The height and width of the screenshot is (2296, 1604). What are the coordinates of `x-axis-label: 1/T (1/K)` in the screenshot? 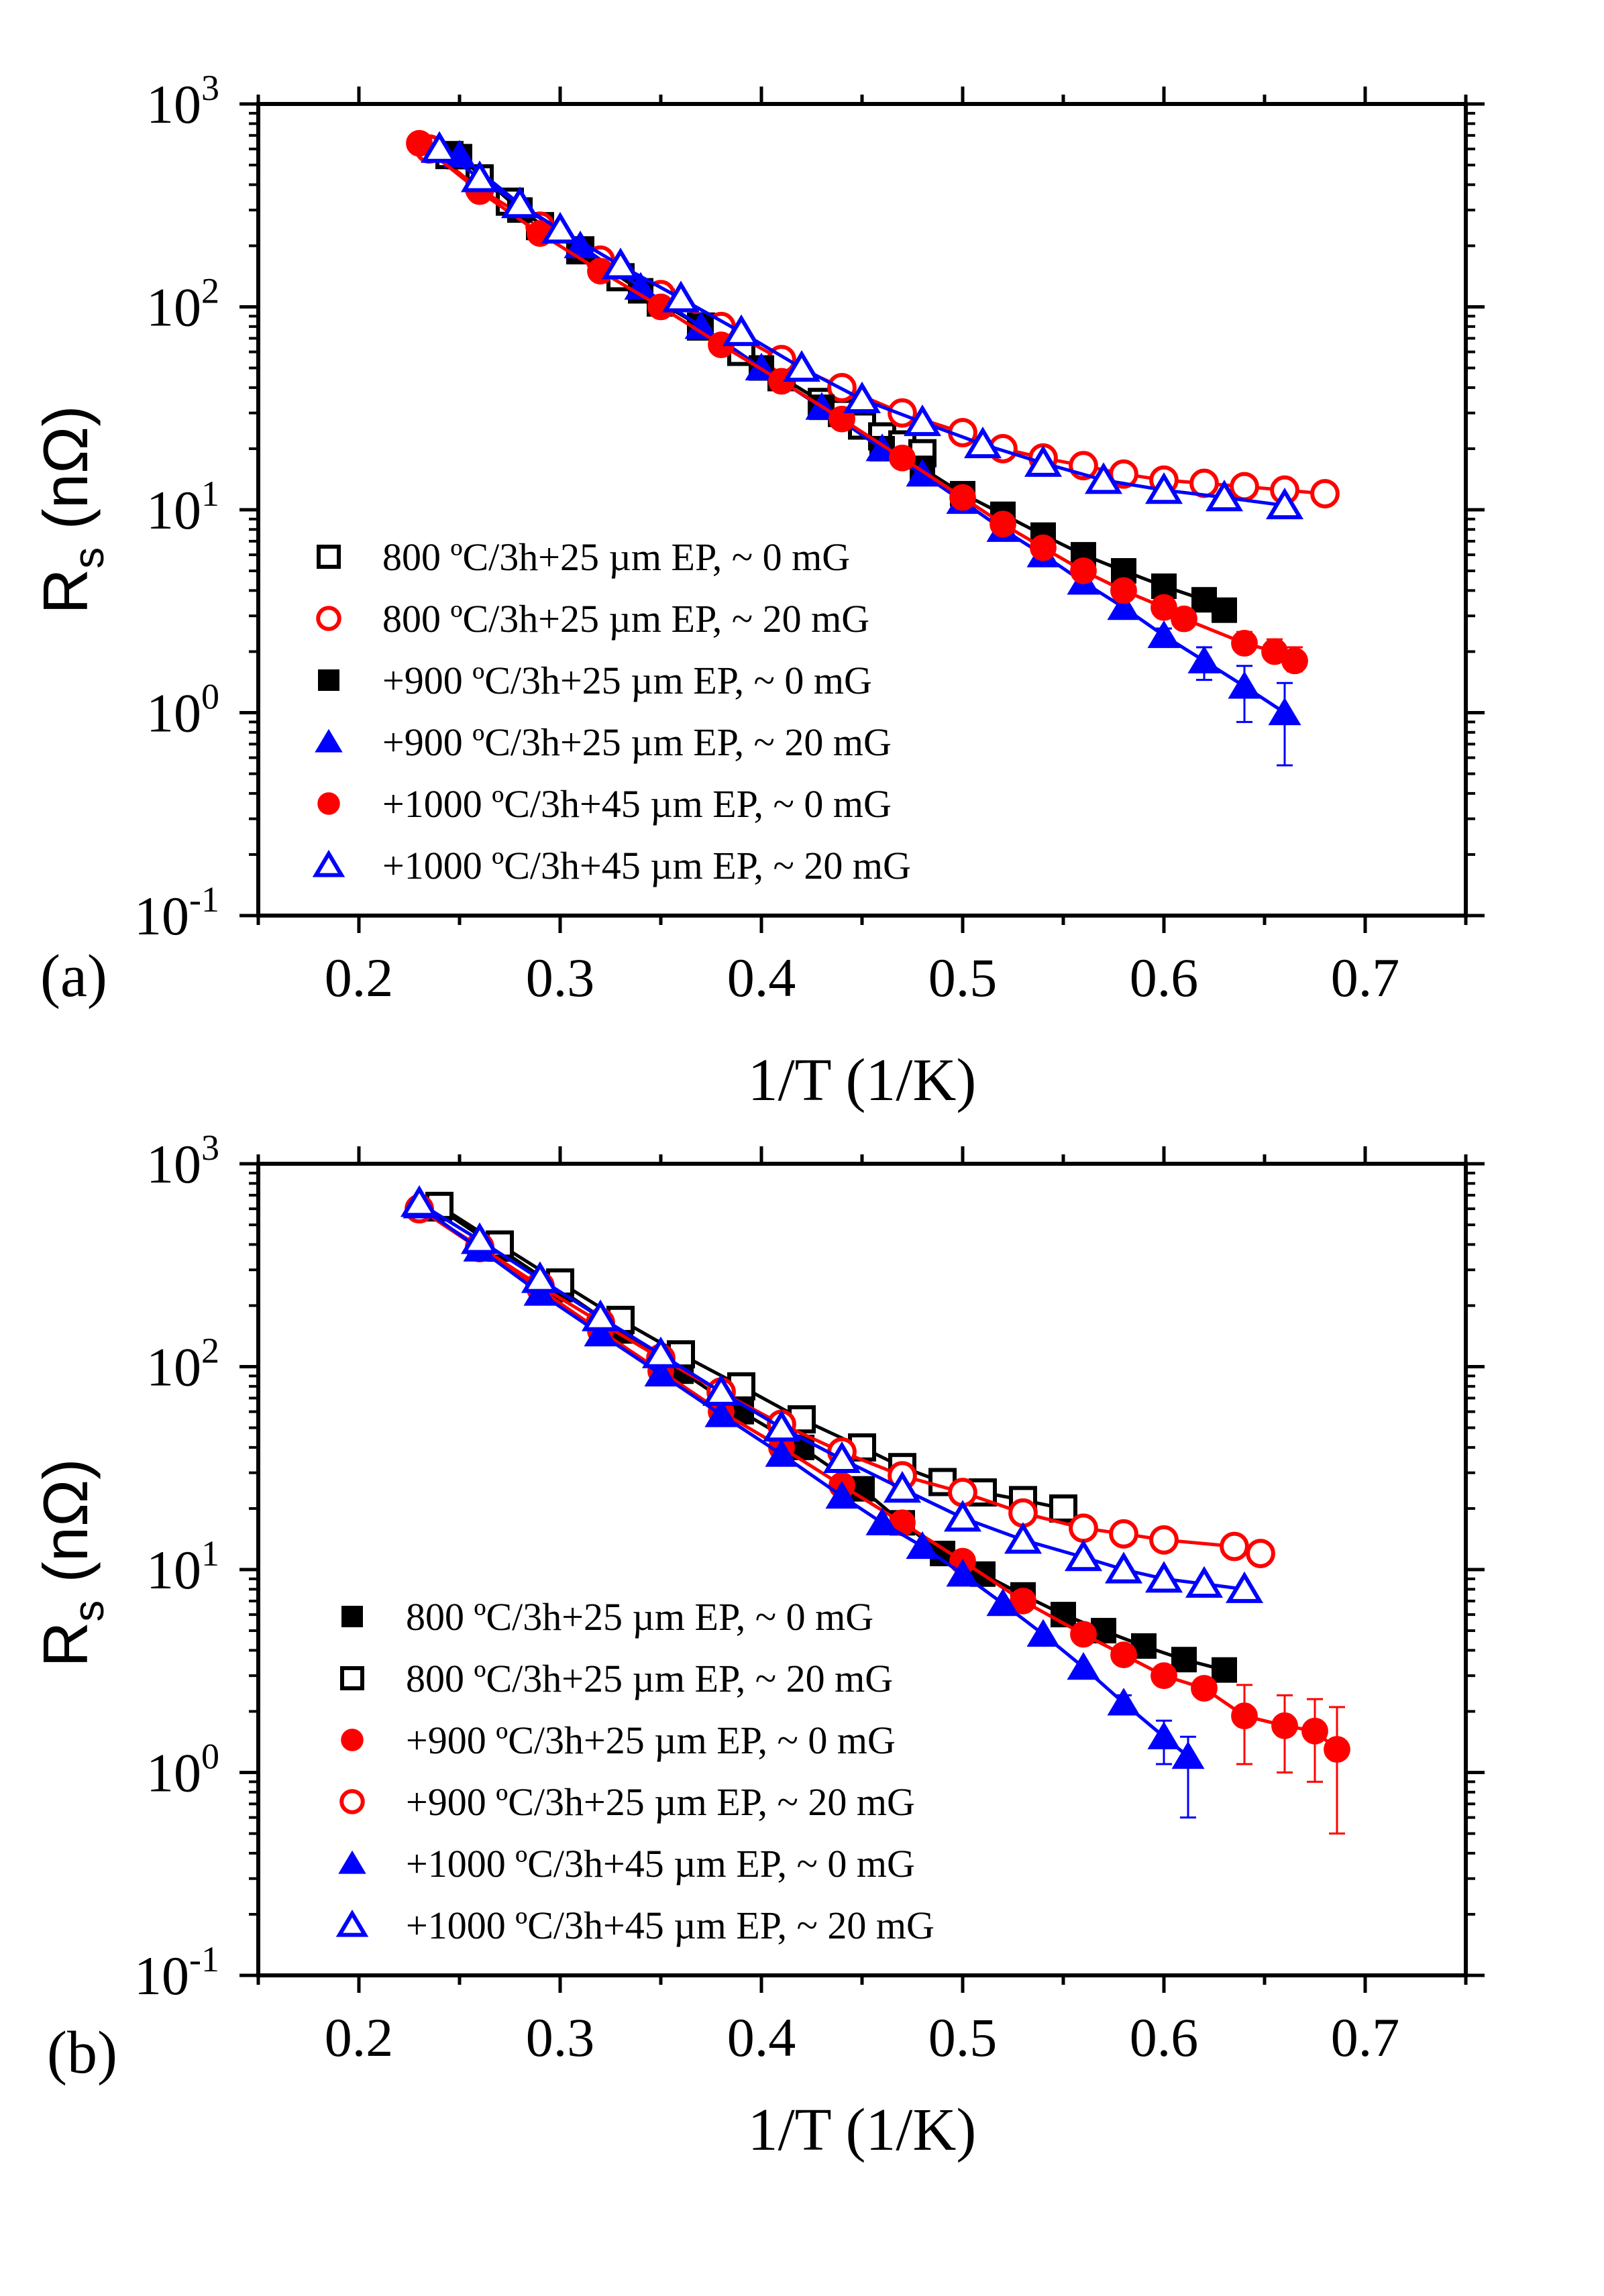 It's located at (862, 2130).